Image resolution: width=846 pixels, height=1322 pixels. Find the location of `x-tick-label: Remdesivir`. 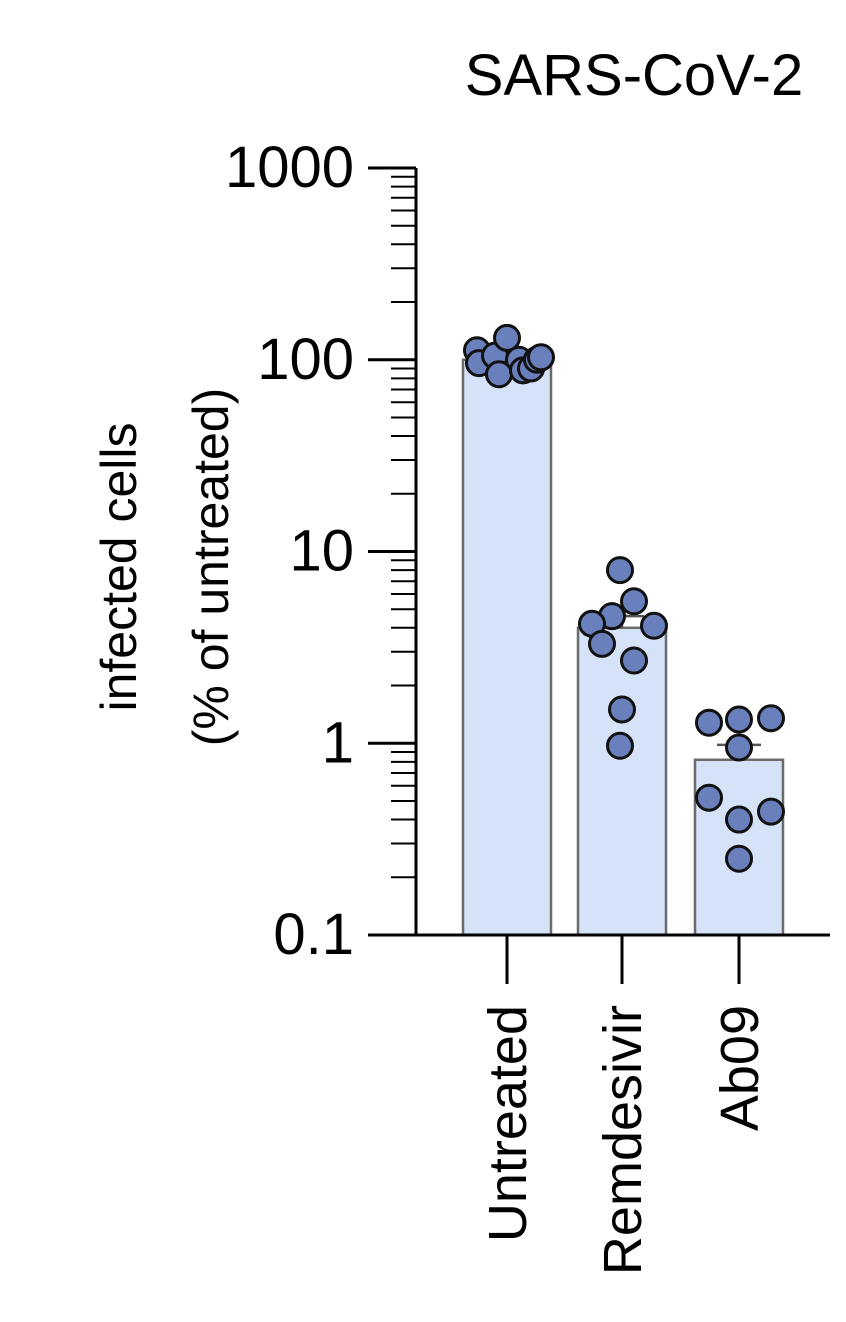

x-tick-label: Remdesivir is located at coordinates (623, 1140).